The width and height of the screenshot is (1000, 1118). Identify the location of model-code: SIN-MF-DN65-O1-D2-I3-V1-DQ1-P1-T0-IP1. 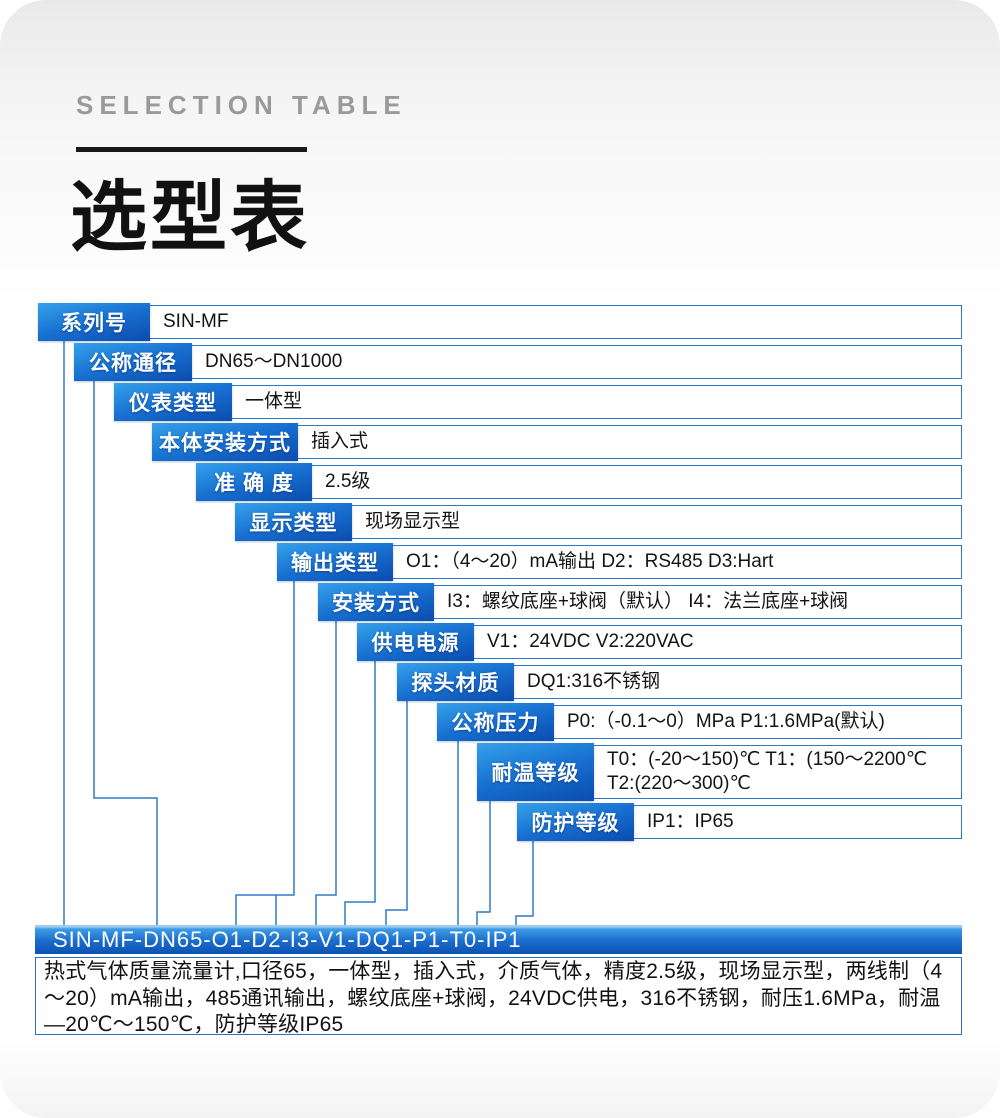
(287, 939).